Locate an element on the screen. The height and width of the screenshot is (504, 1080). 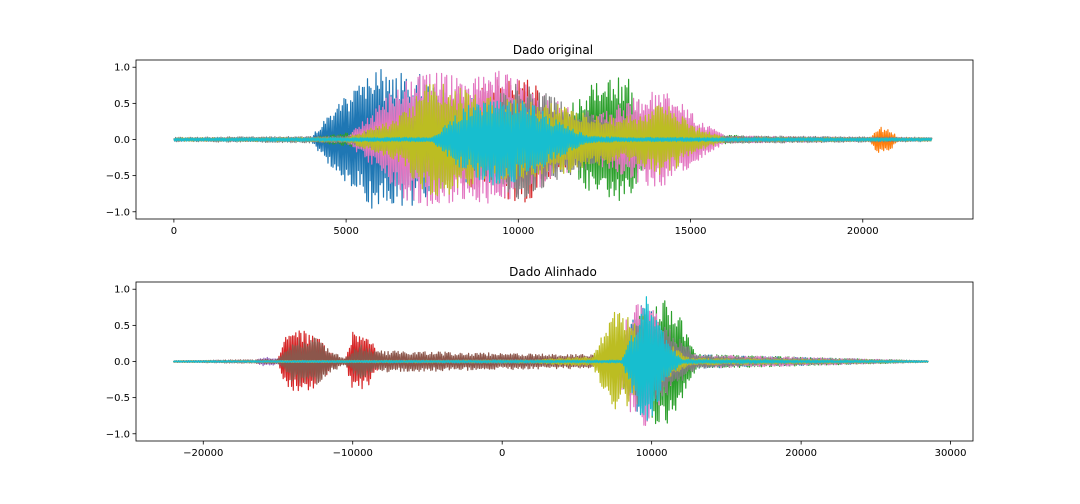
y-tick-label-top: 0.0 is located at coordinates (122, 140).